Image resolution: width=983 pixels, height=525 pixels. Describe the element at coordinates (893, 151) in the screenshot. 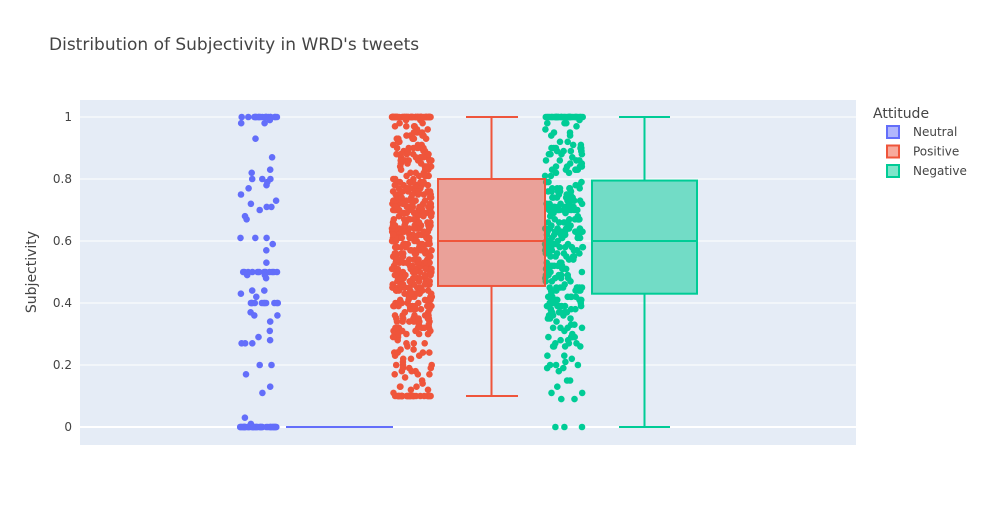

I see `legend-swatch` at that location.